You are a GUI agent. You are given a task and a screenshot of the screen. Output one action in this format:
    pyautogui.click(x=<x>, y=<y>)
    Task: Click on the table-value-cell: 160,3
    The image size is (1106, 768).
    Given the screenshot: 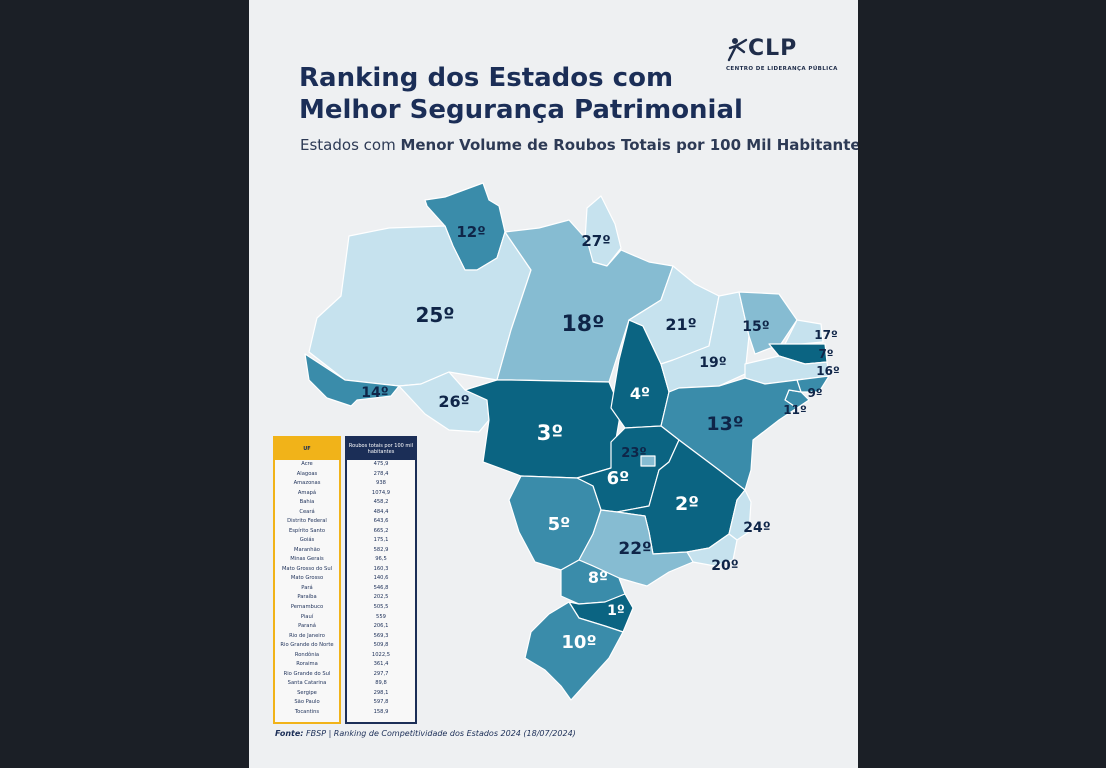 What is the action you would take?
    pyautogui.click(x=381, y=568)
    